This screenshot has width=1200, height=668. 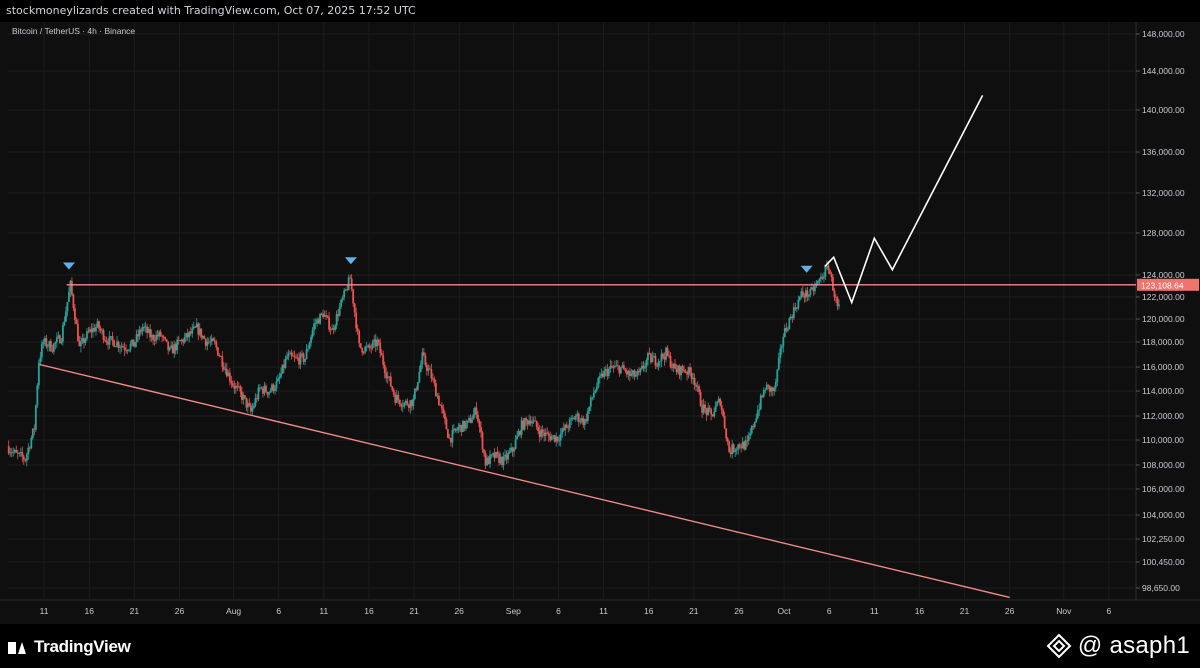 What do you see at coordinates (1163, 391) in the screenshot?
I see `price-tick-label: 114,000.00` at bounding box center [1163, 391].